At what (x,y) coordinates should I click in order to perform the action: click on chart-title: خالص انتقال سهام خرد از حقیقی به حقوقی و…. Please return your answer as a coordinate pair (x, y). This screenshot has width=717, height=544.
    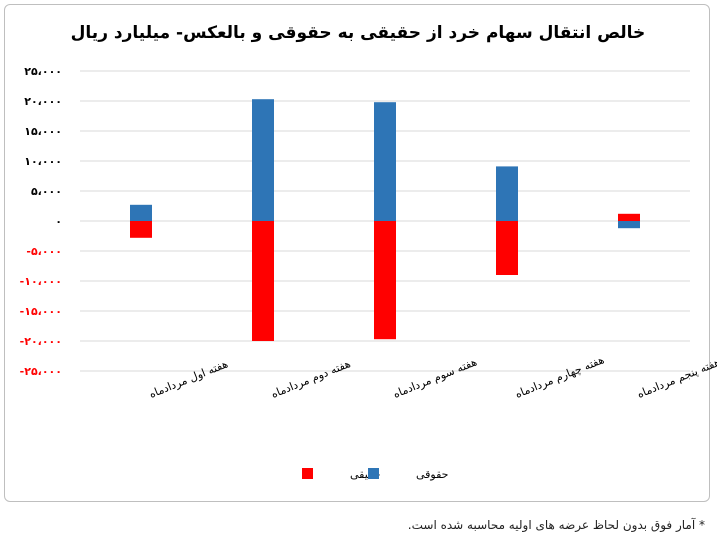
    Looking at the image, I should click on (358, 33).